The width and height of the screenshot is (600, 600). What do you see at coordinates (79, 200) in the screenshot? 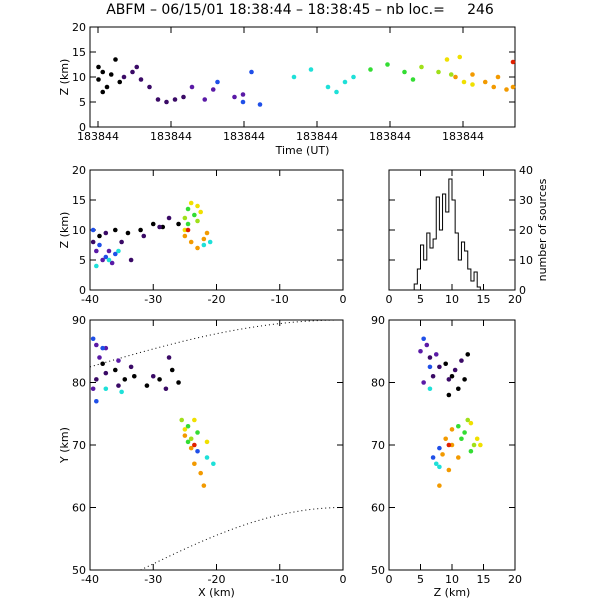
I see `y-tick-label: 15` at bounding box center [79, 200].